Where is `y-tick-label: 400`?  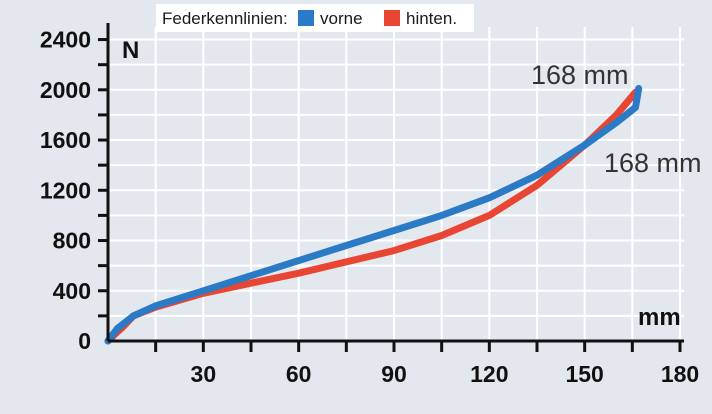
y-tick-label: 400 is located at coordinates (72, 291).